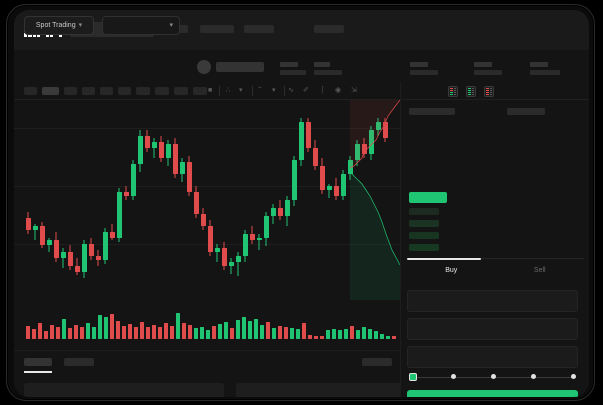  Describe the element at coordinates (338, 90) in the screenshot. I see `settings-gear-icon: ◉` at that location.